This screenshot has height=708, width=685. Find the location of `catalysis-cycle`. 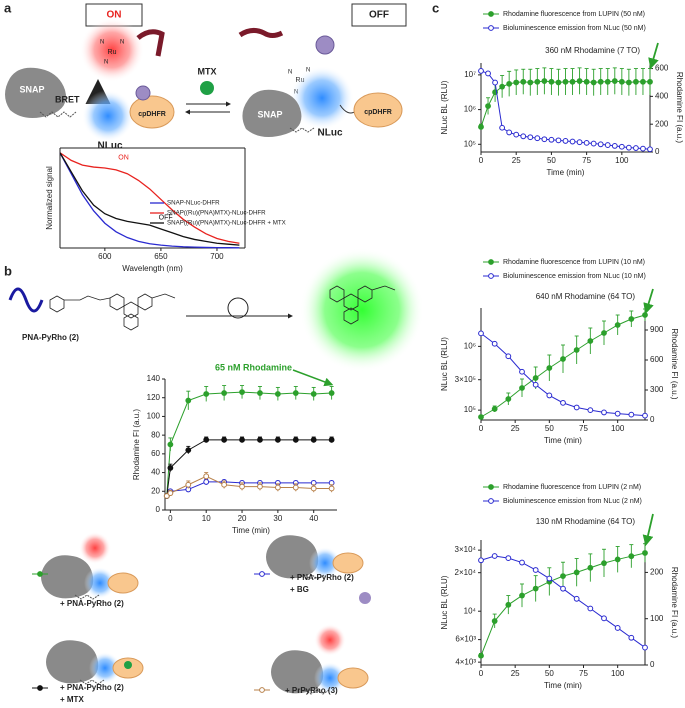

catalysis-cycle is located at coordinates (238, 308).